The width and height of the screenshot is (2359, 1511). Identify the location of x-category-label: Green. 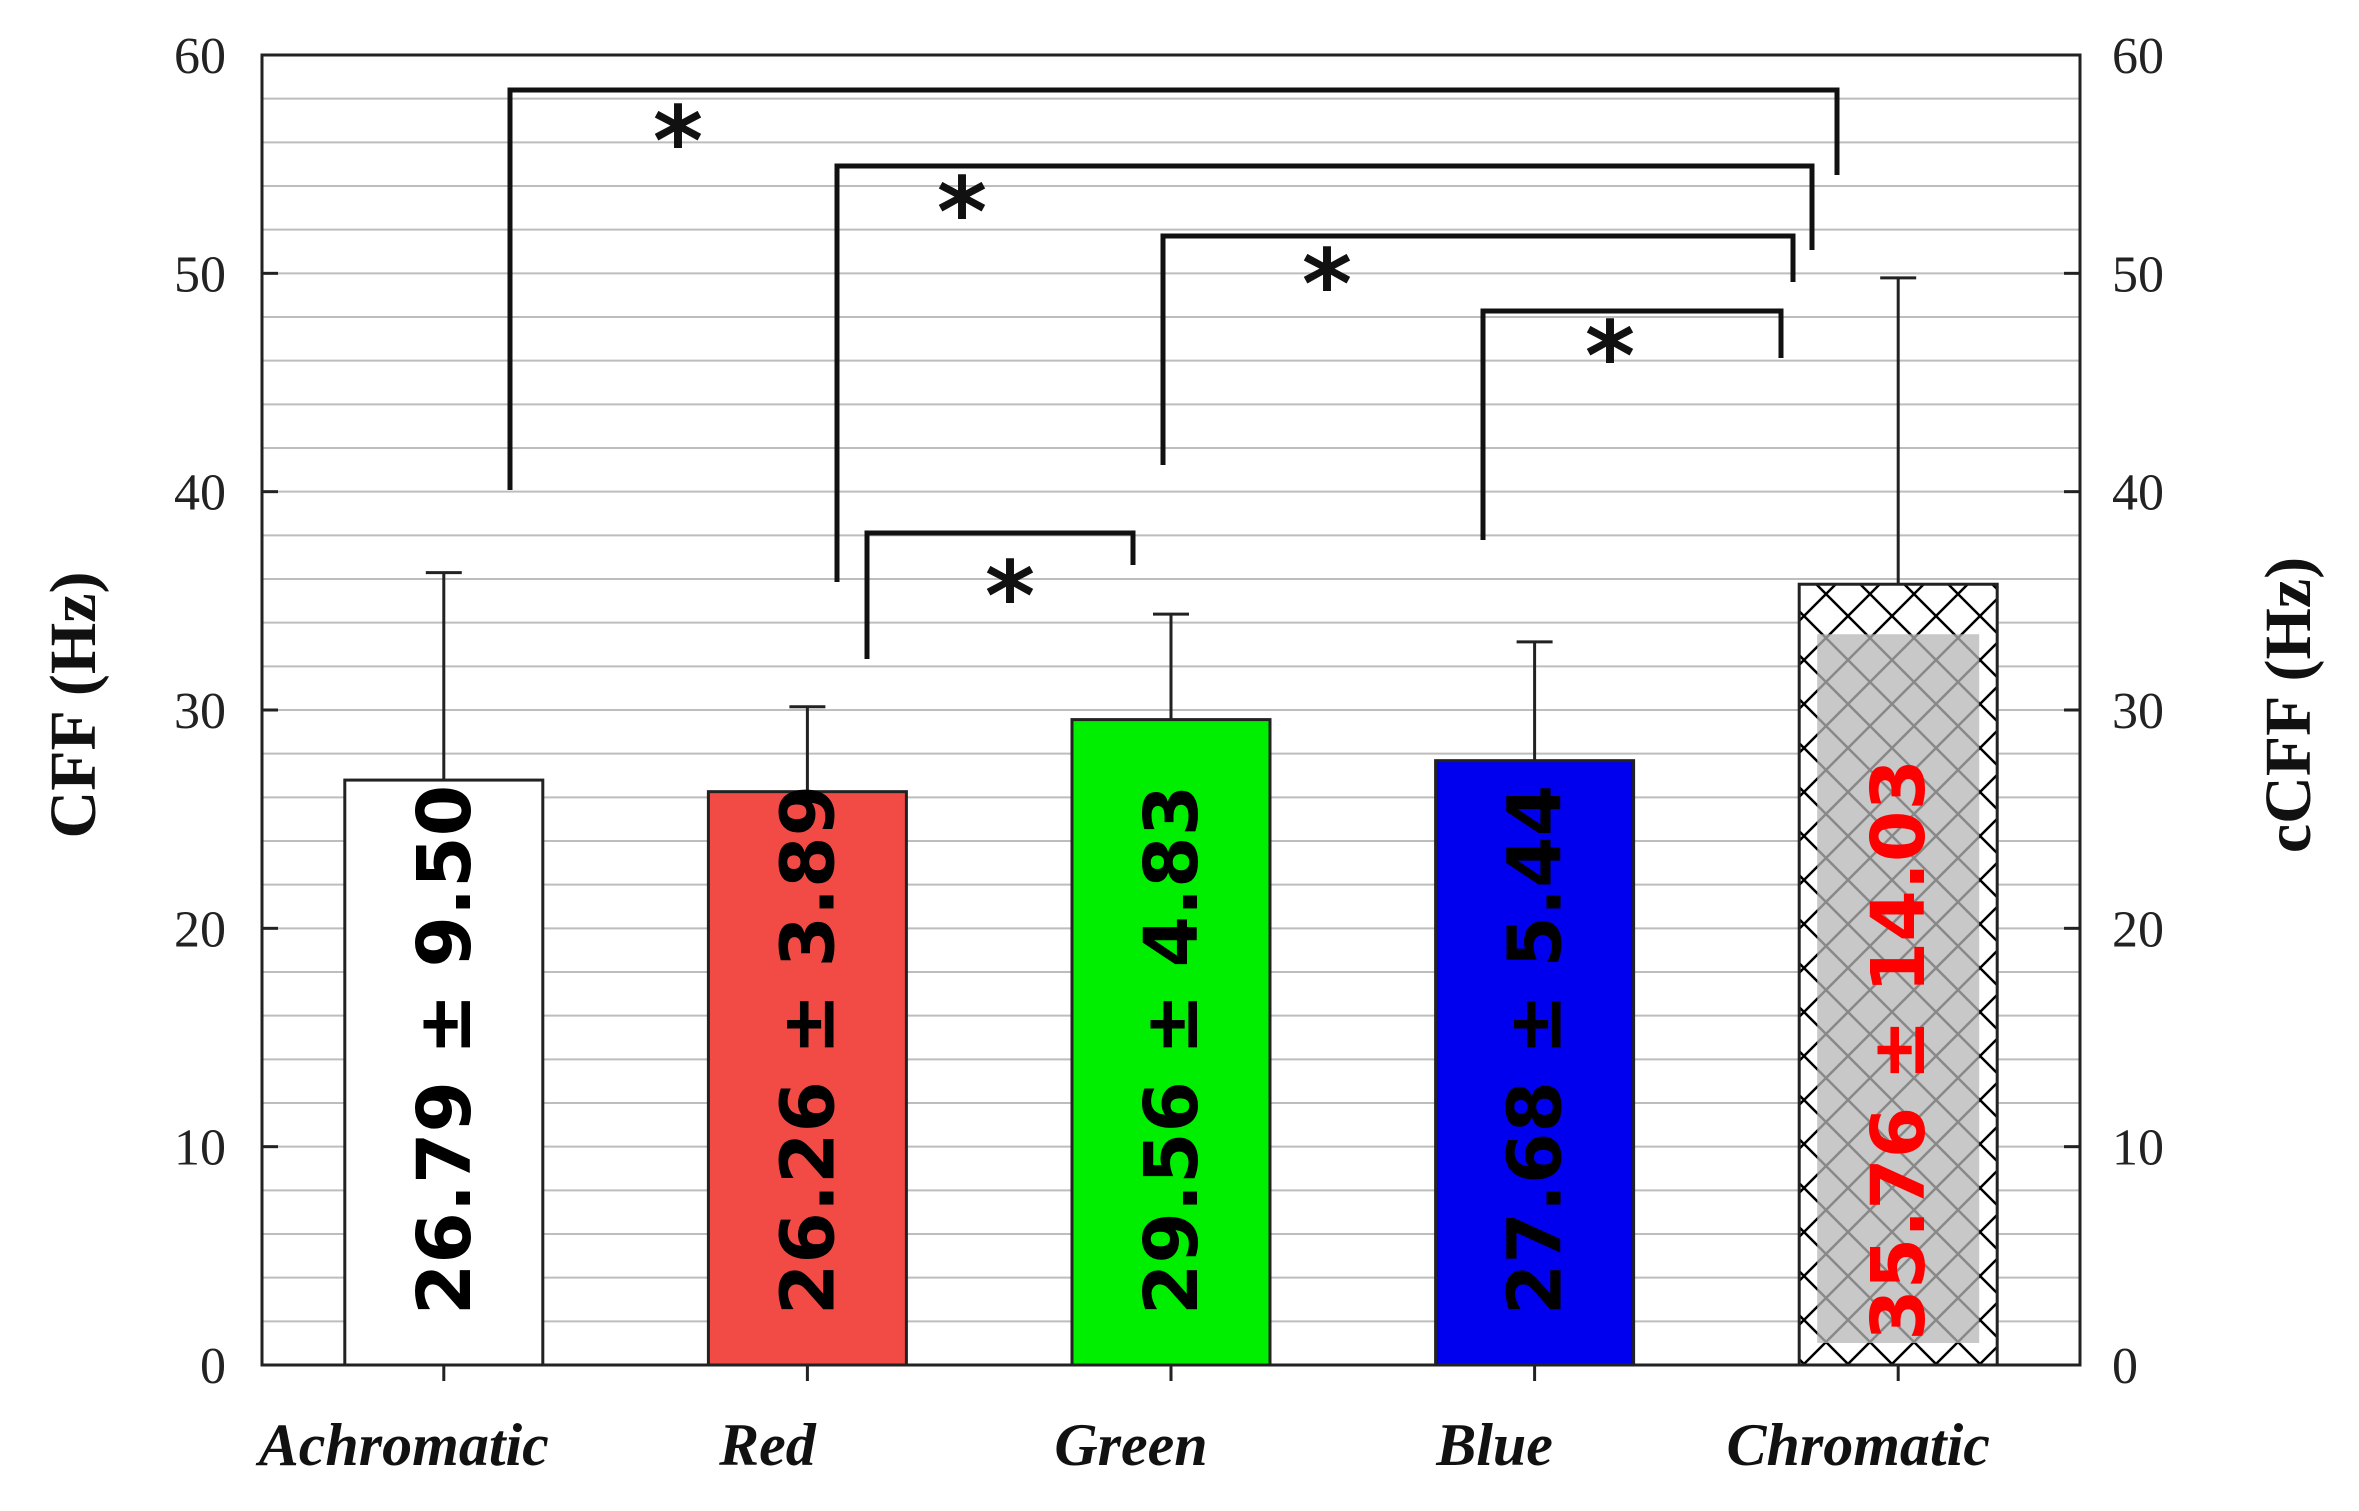
(1130, 1445).